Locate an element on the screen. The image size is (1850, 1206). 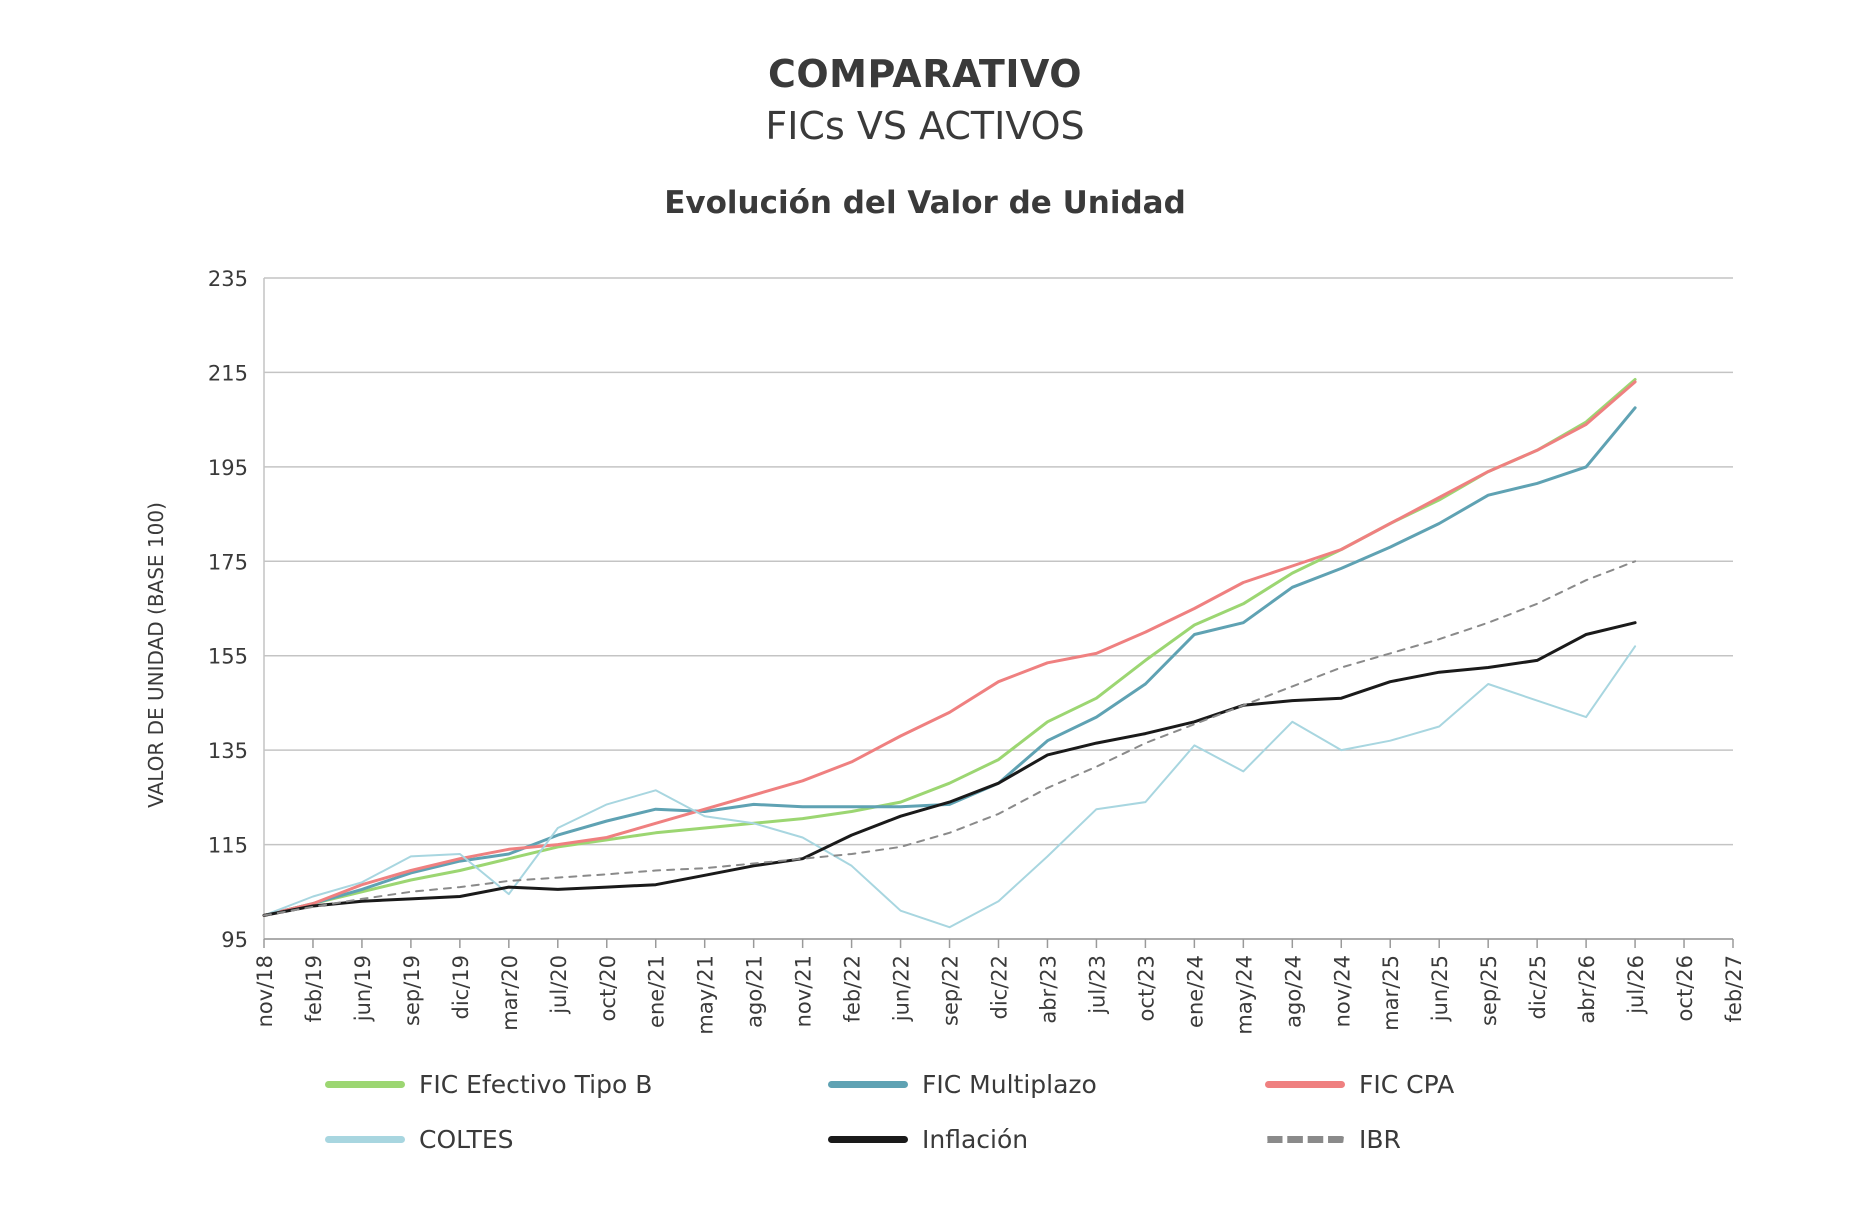
y-tick-label: 155 is located at coordinates (228, 657).